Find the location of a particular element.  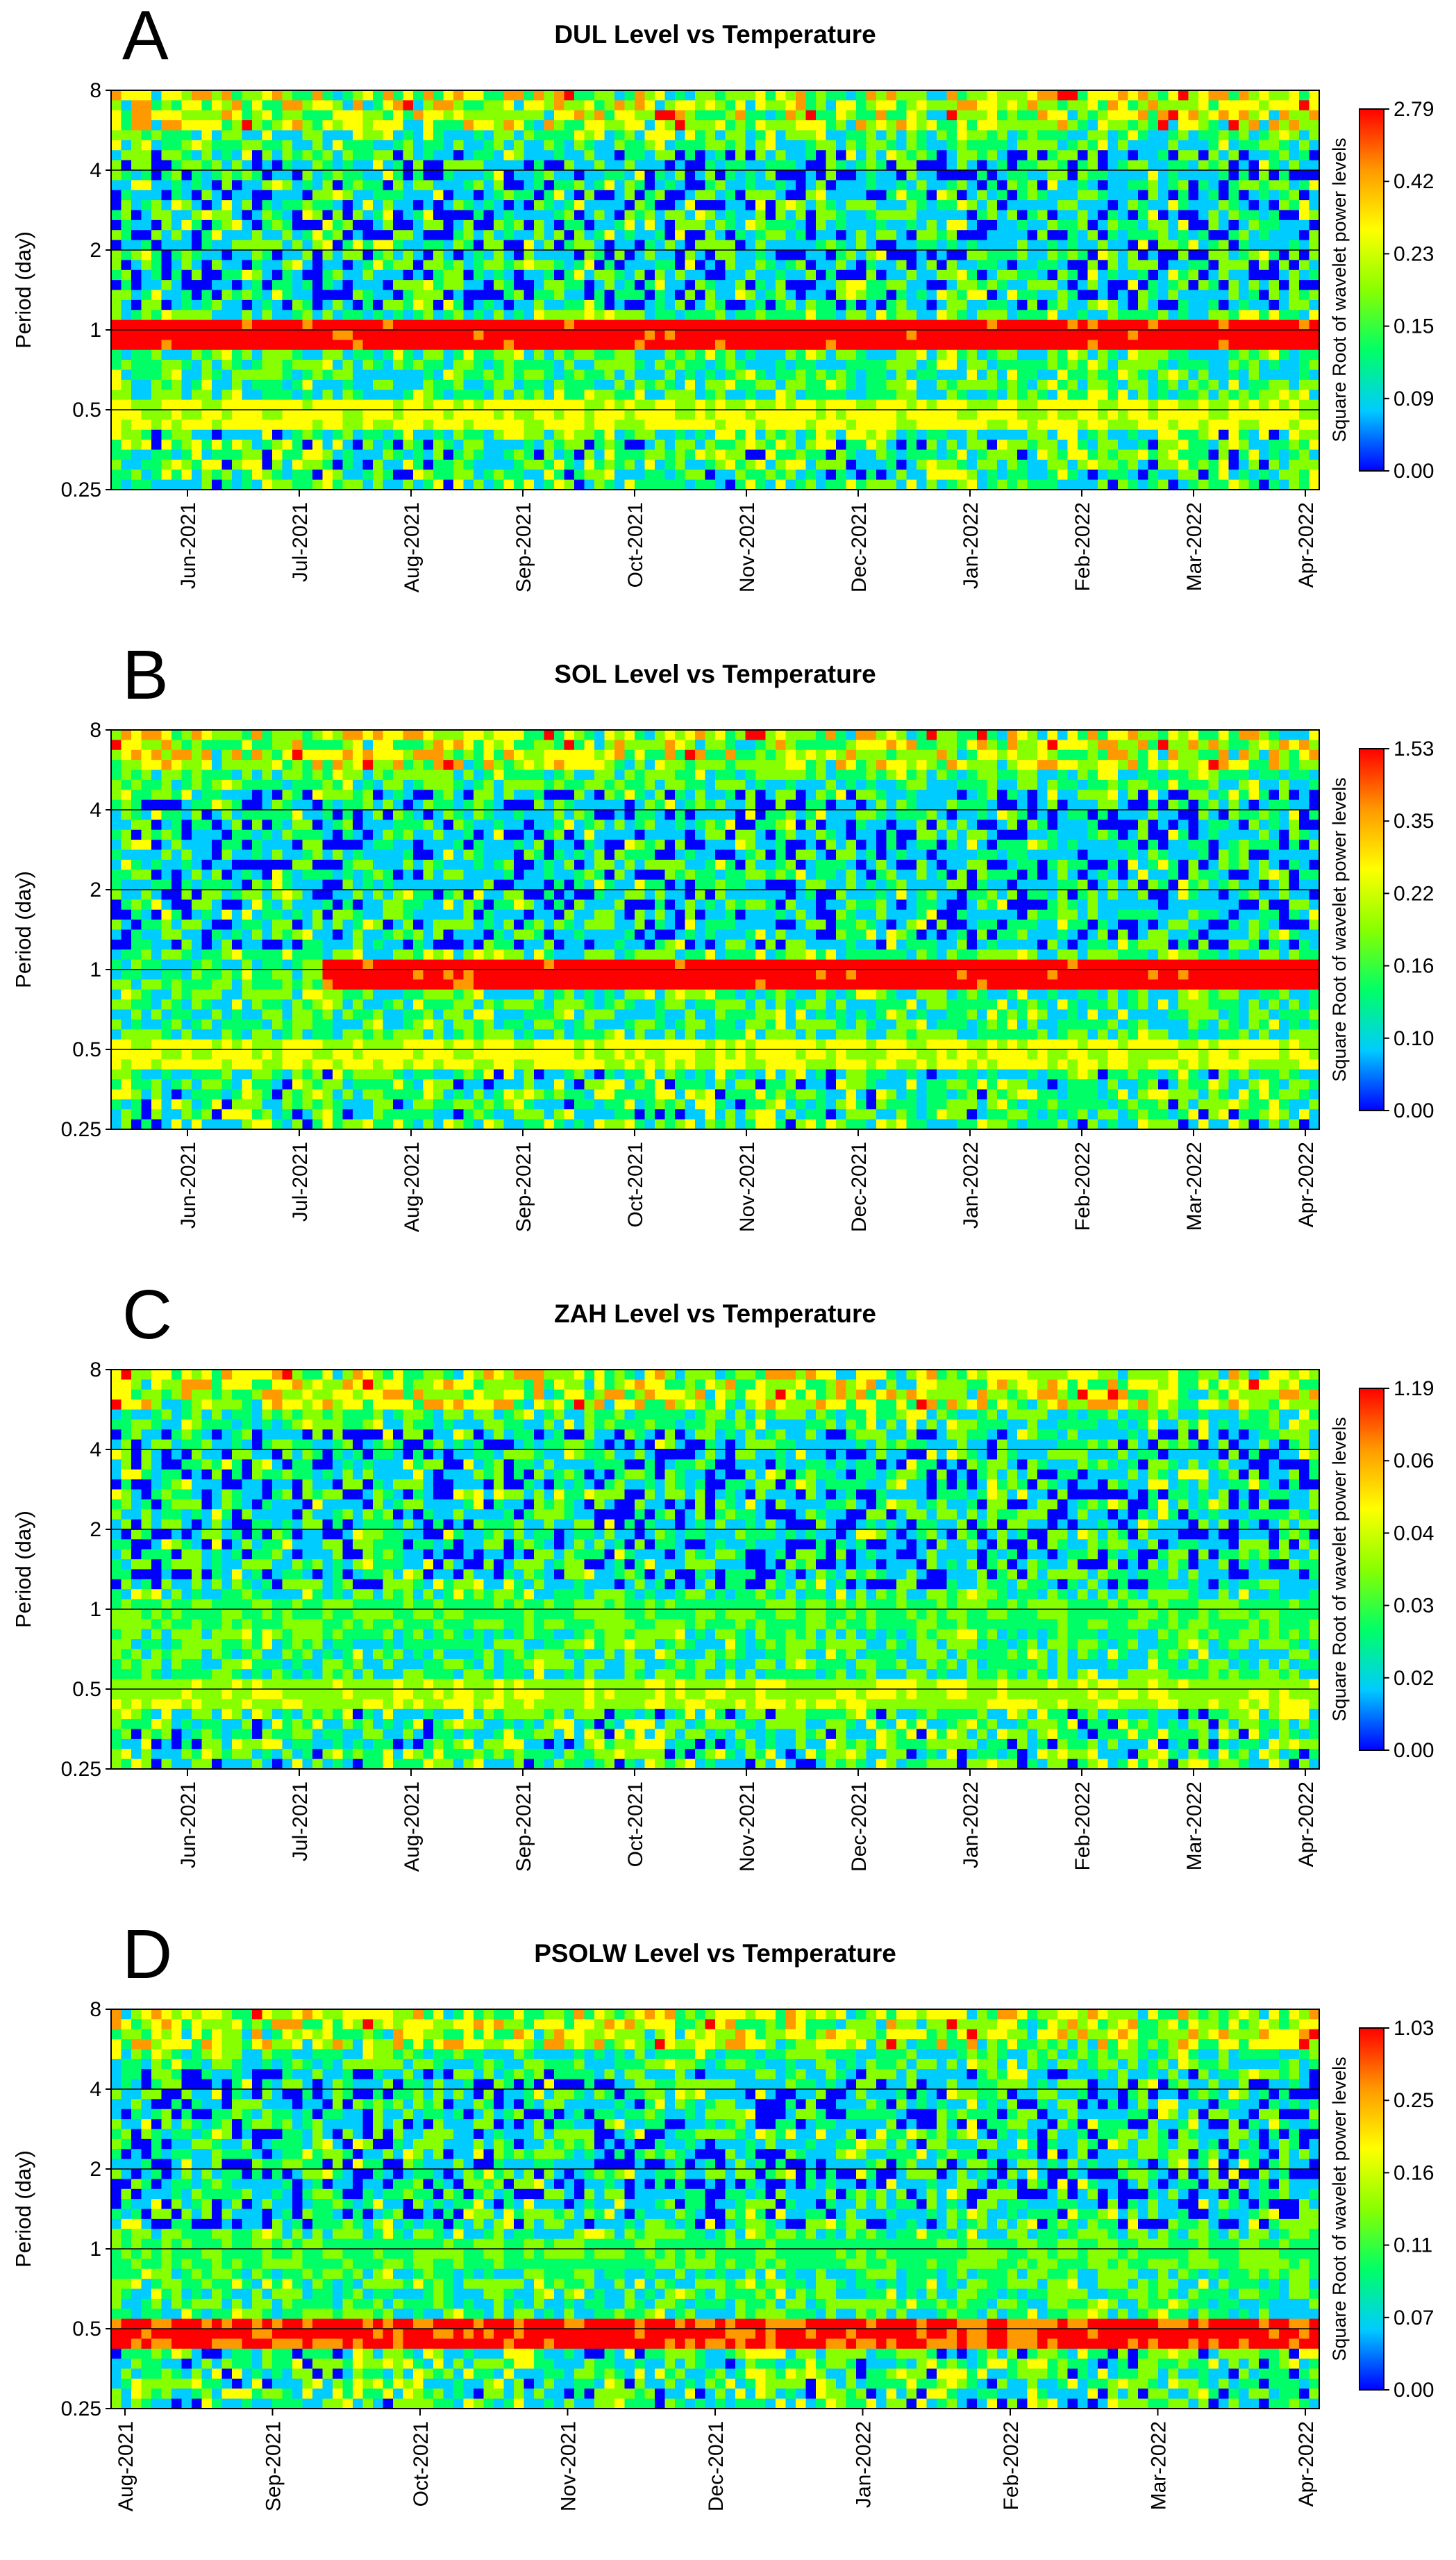

y-tick-label: 0.25 is located at coordinates (81, 490).